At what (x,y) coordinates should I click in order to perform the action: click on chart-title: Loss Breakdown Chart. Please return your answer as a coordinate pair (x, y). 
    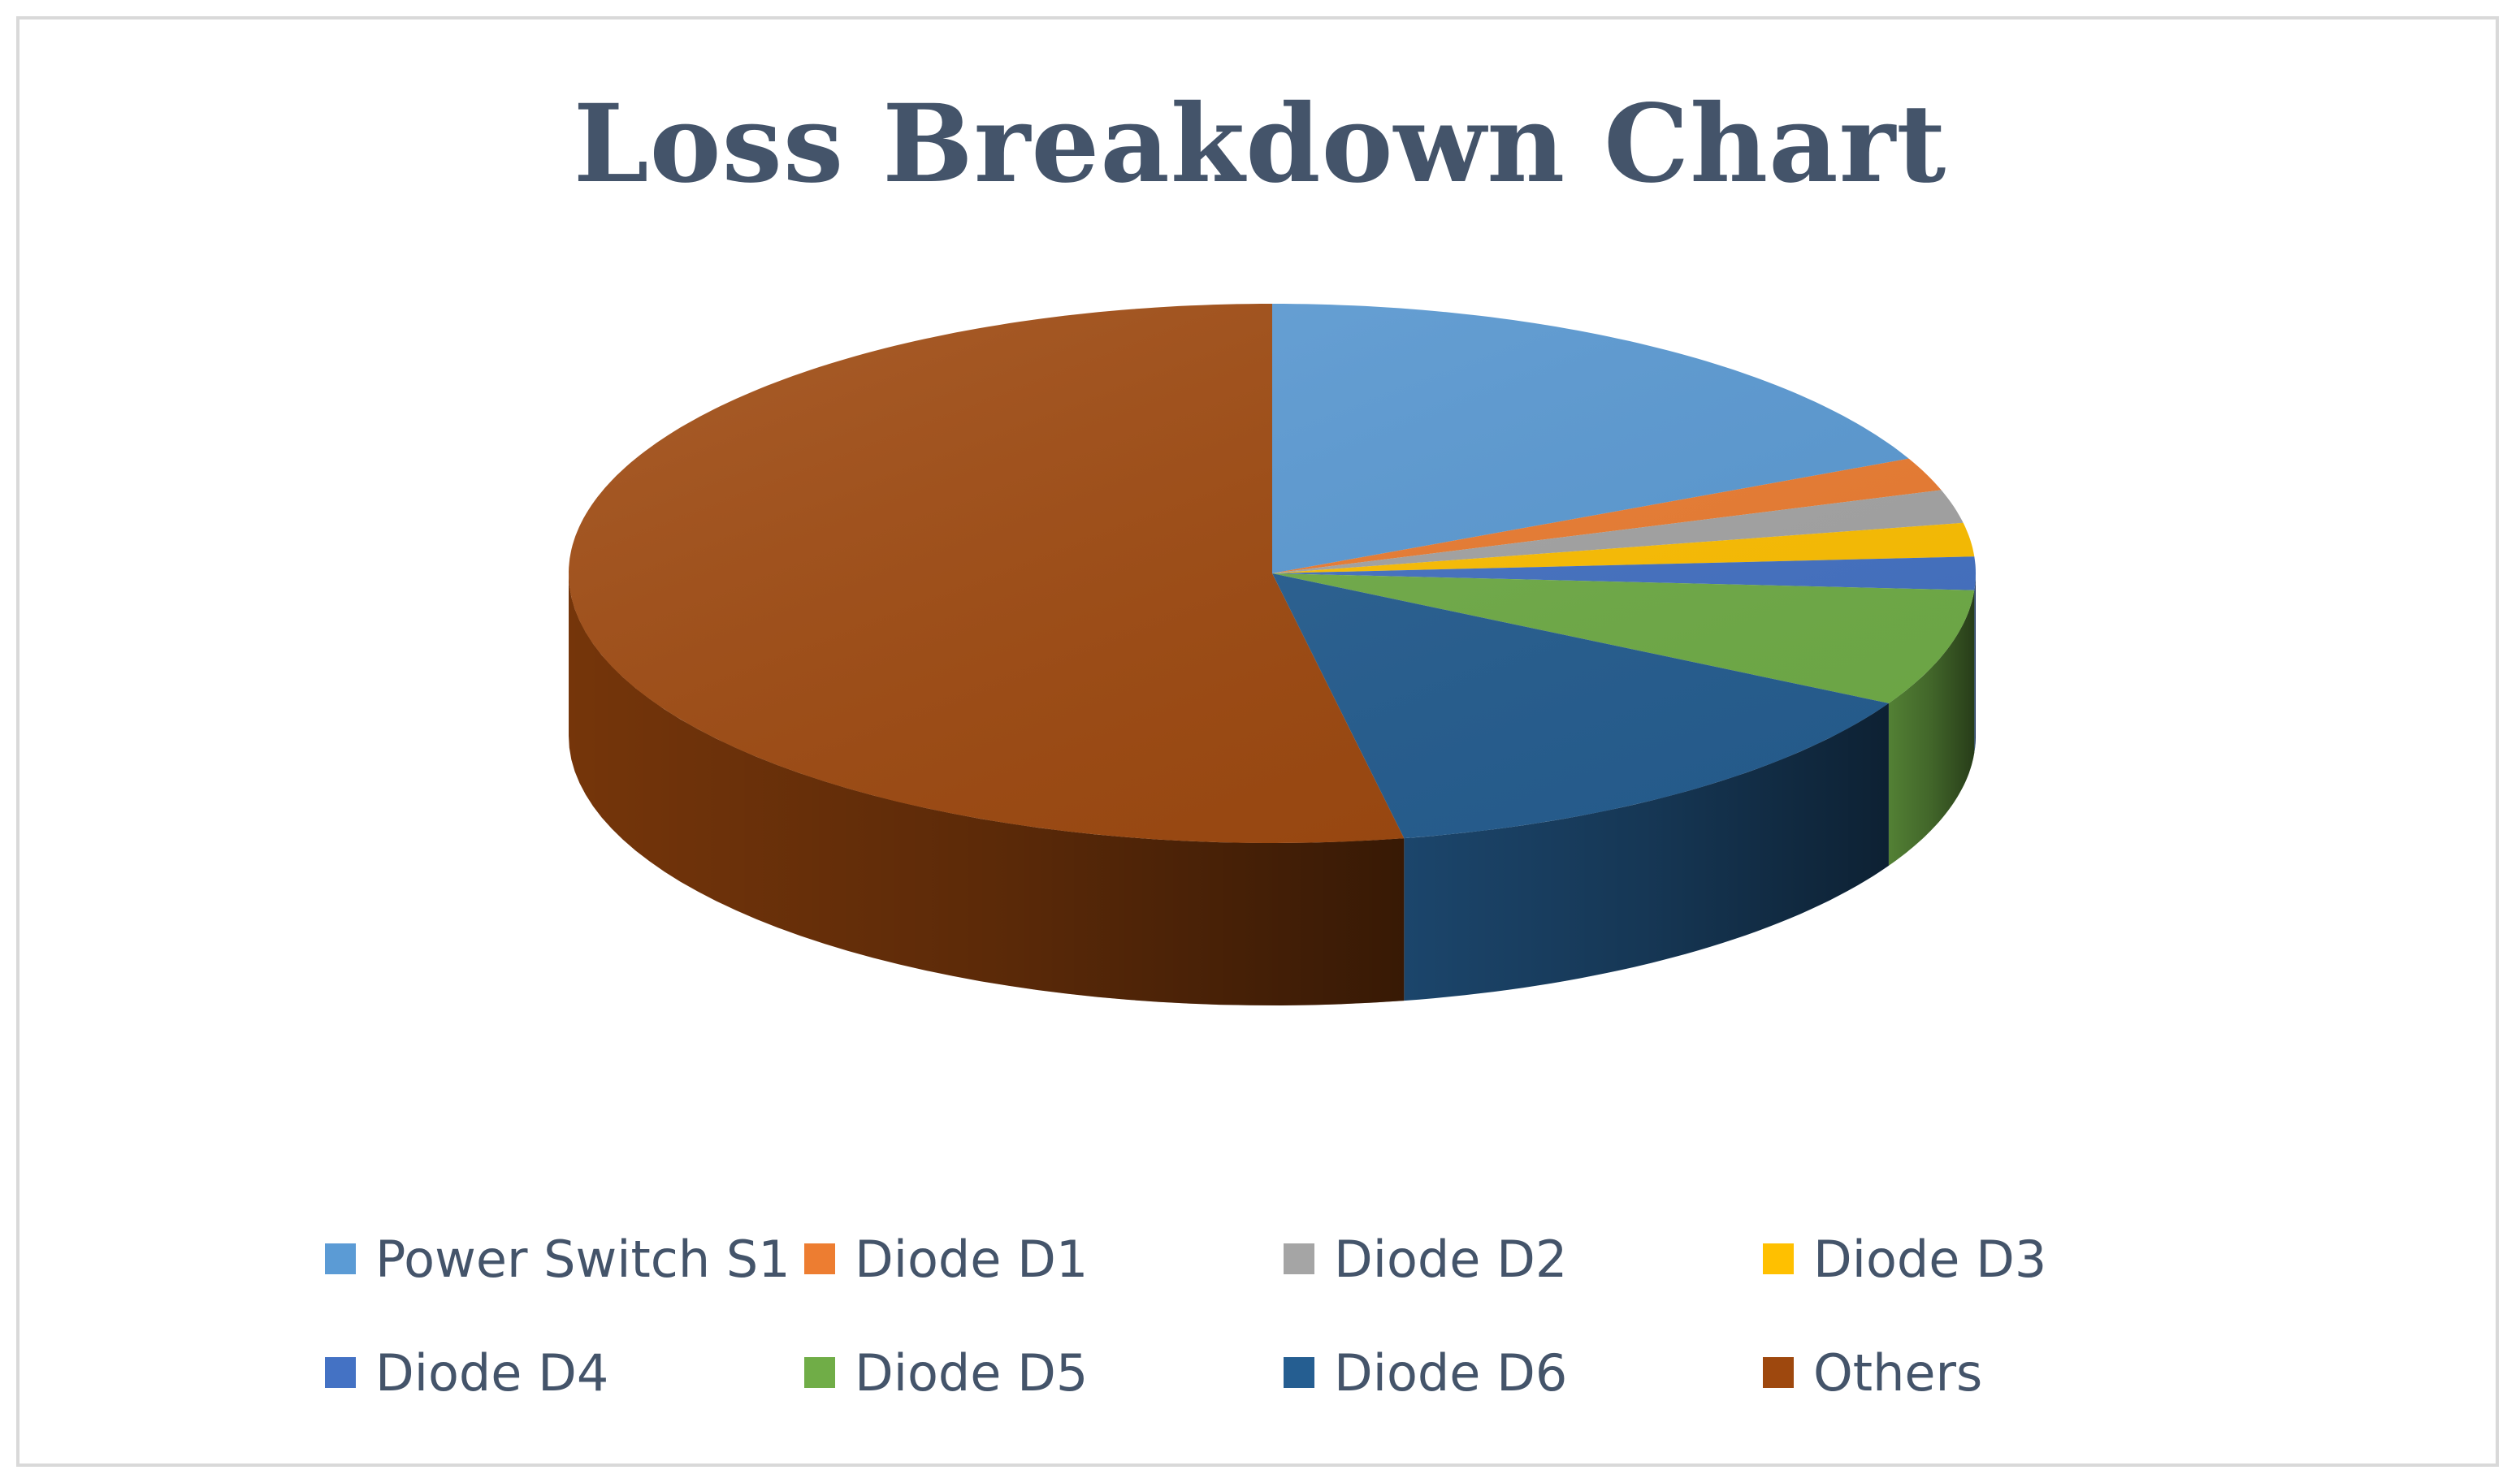
    Looking at the image, I should click on (1260, 144).